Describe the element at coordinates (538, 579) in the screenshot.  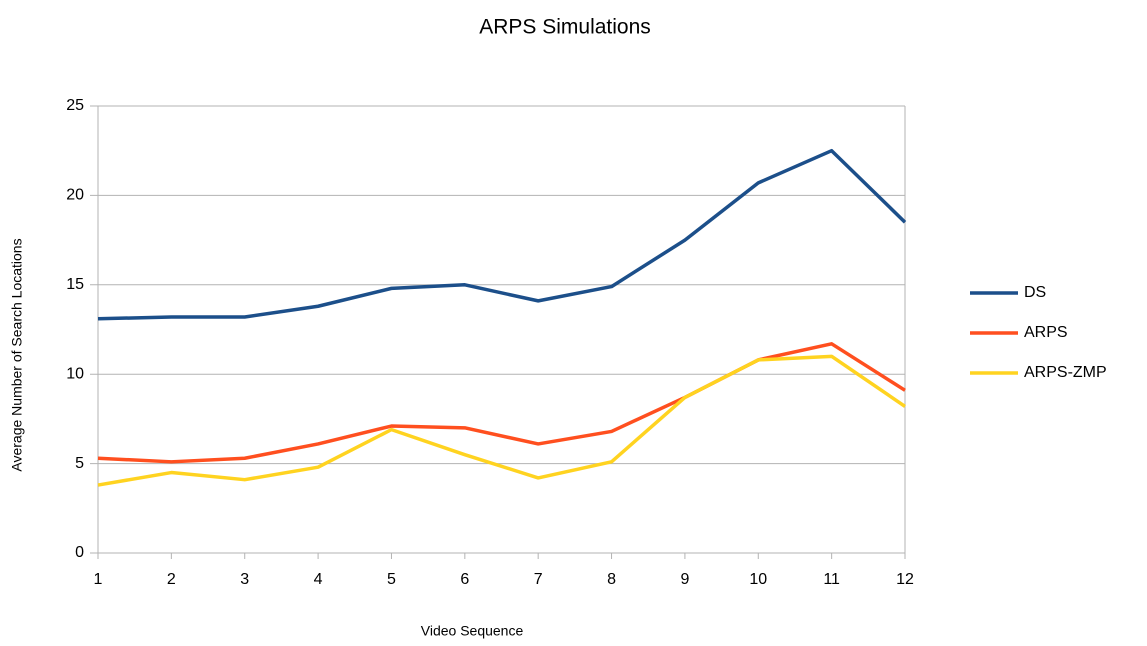
I see `x-tick-label: 7` at that location.